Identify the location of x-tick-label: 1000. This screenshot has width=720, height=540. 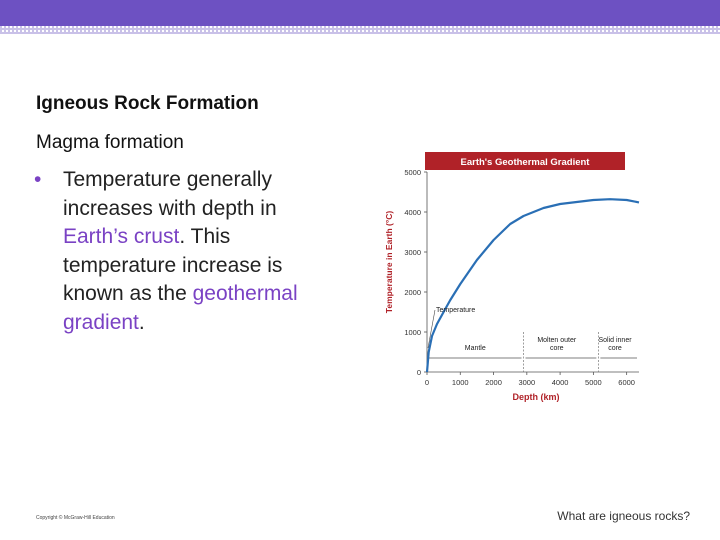
(460, 382).